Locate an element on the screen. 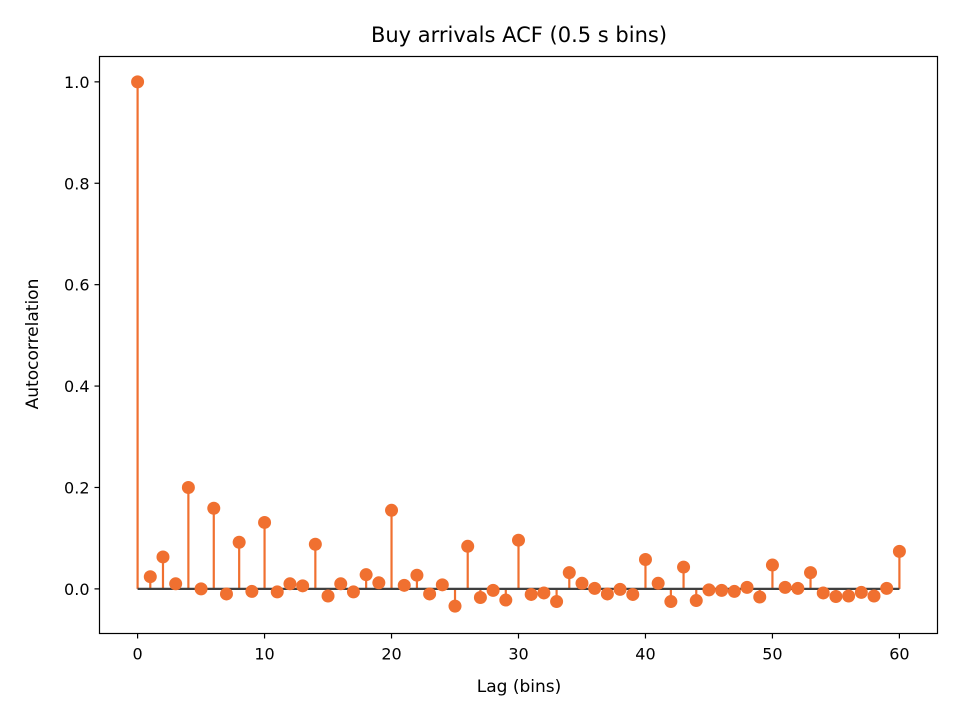 This screenshot has width=960, height=720. x-tick-label: 20 is located at coordinates (391, 654).